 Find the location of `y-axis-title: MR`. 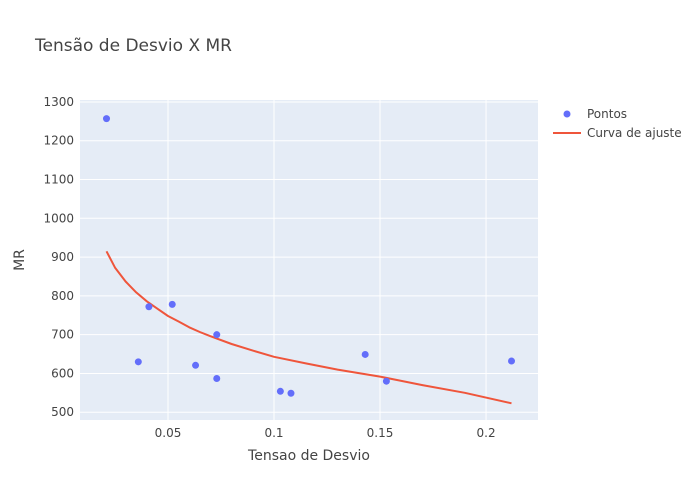

y-axis-title: MR is located at coordinates (20, 260).